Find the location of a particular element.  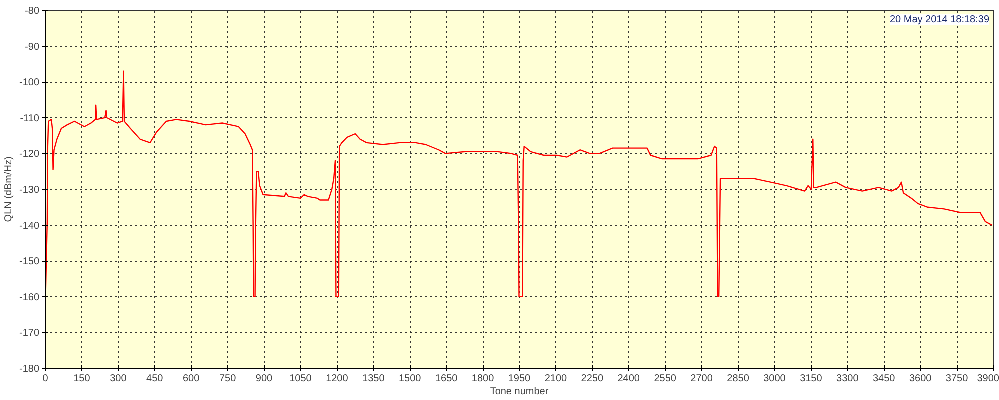

y-tick-label: -120 is located at coordinates (29, 154).